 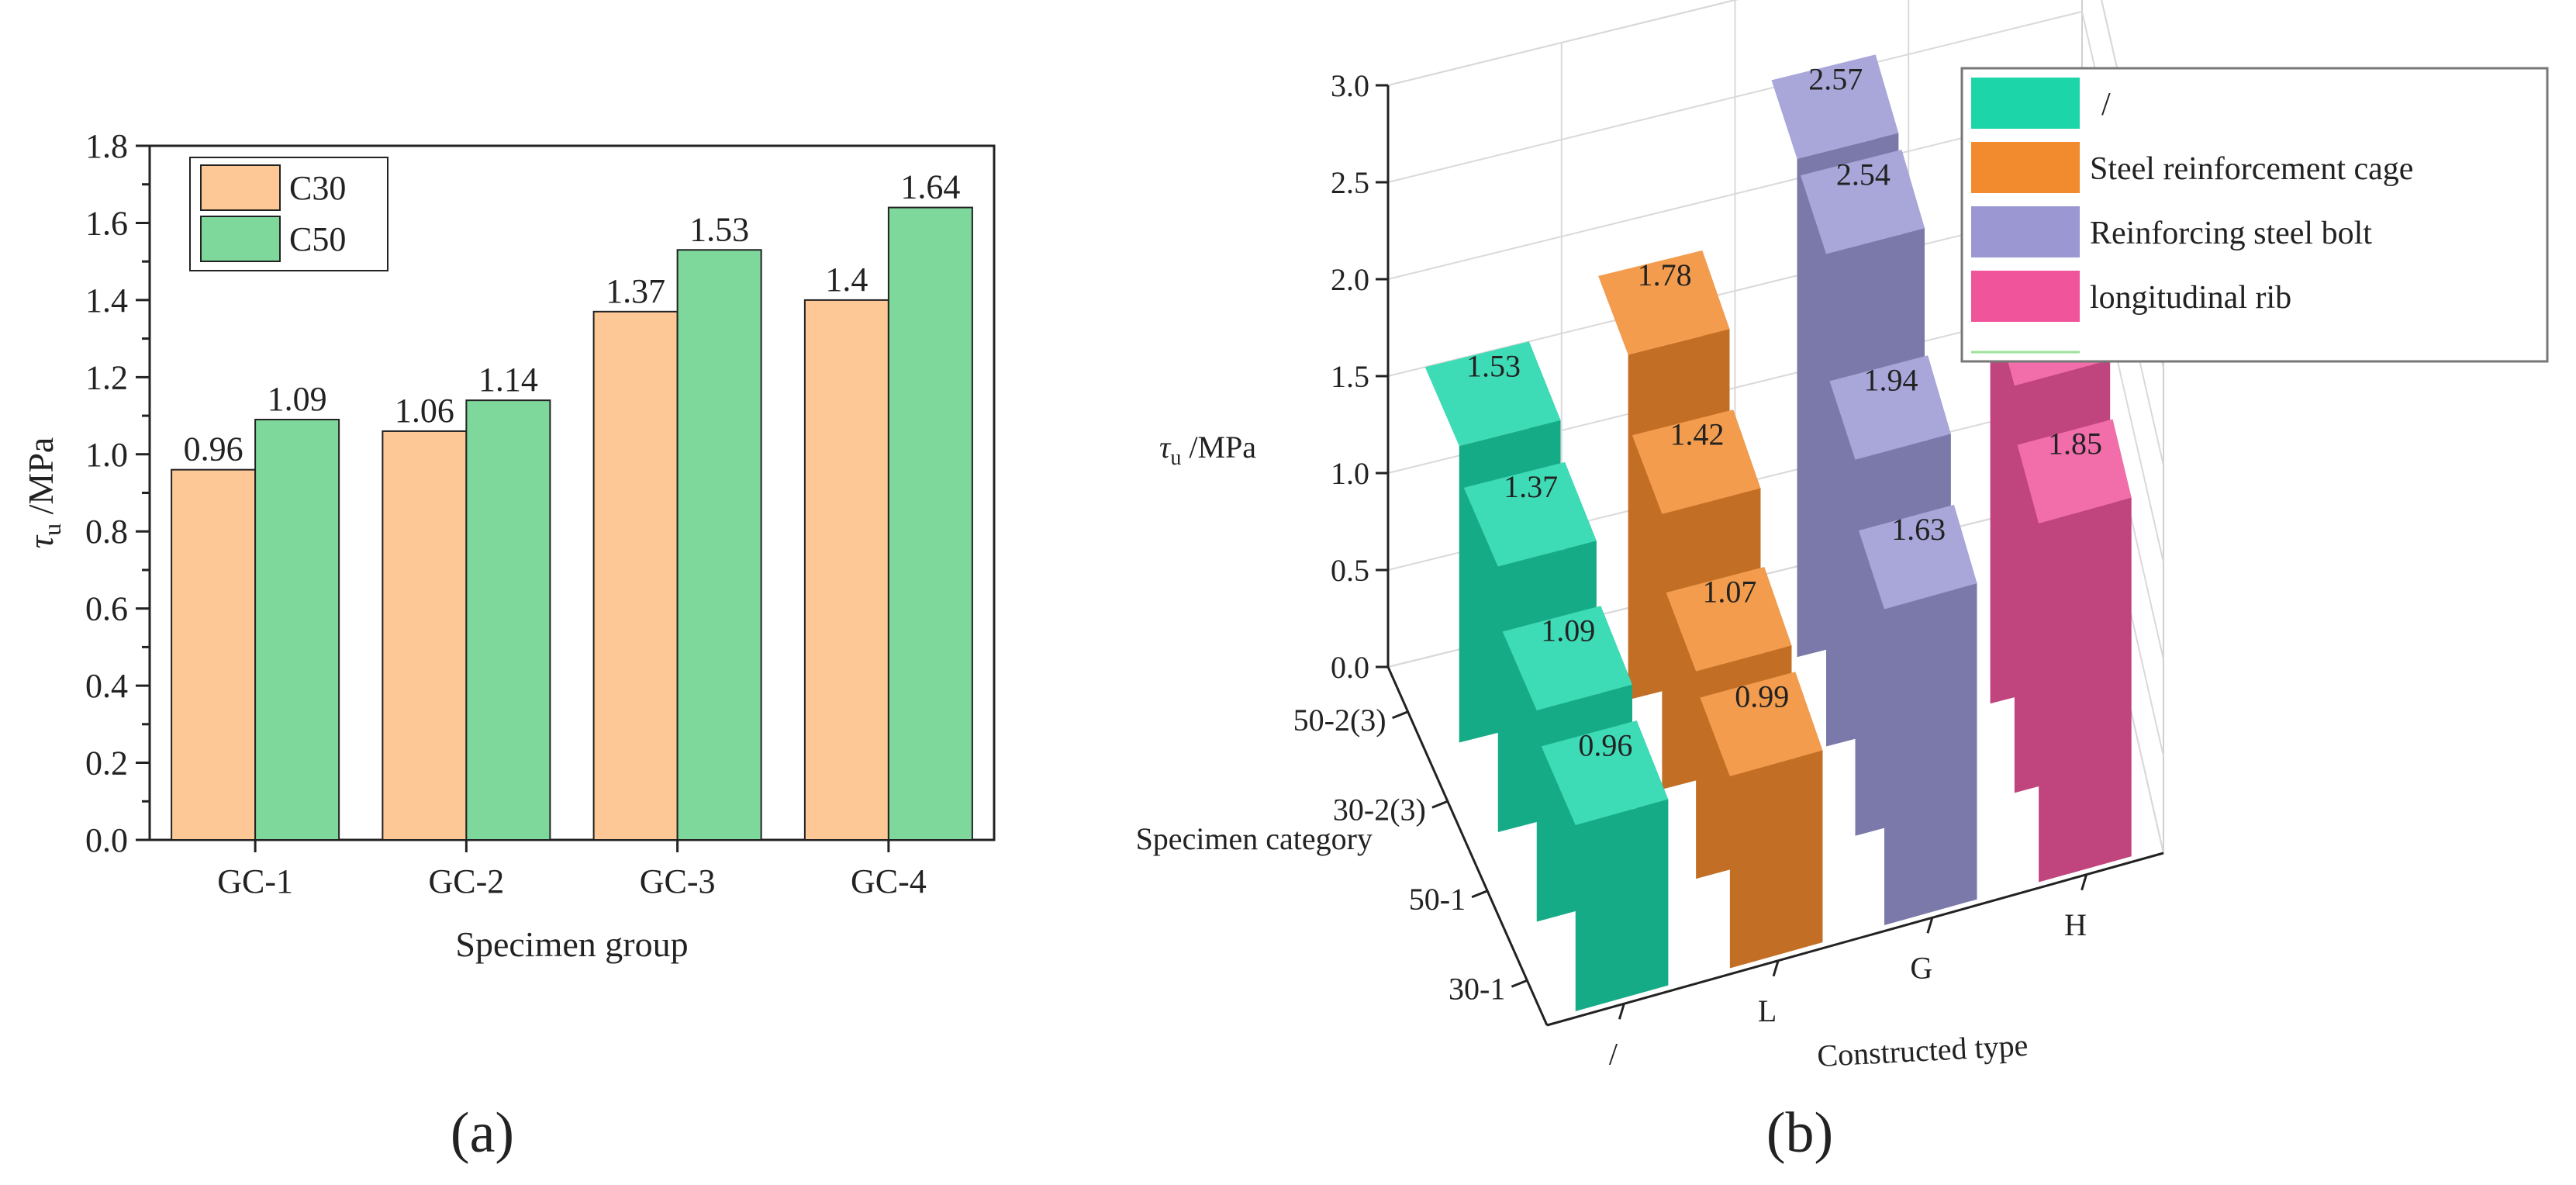 What do you see at coordinates (1350, 85) in the screenshot?
I see `z-tick-label: 3.0` at bounding box center [1350, 85].